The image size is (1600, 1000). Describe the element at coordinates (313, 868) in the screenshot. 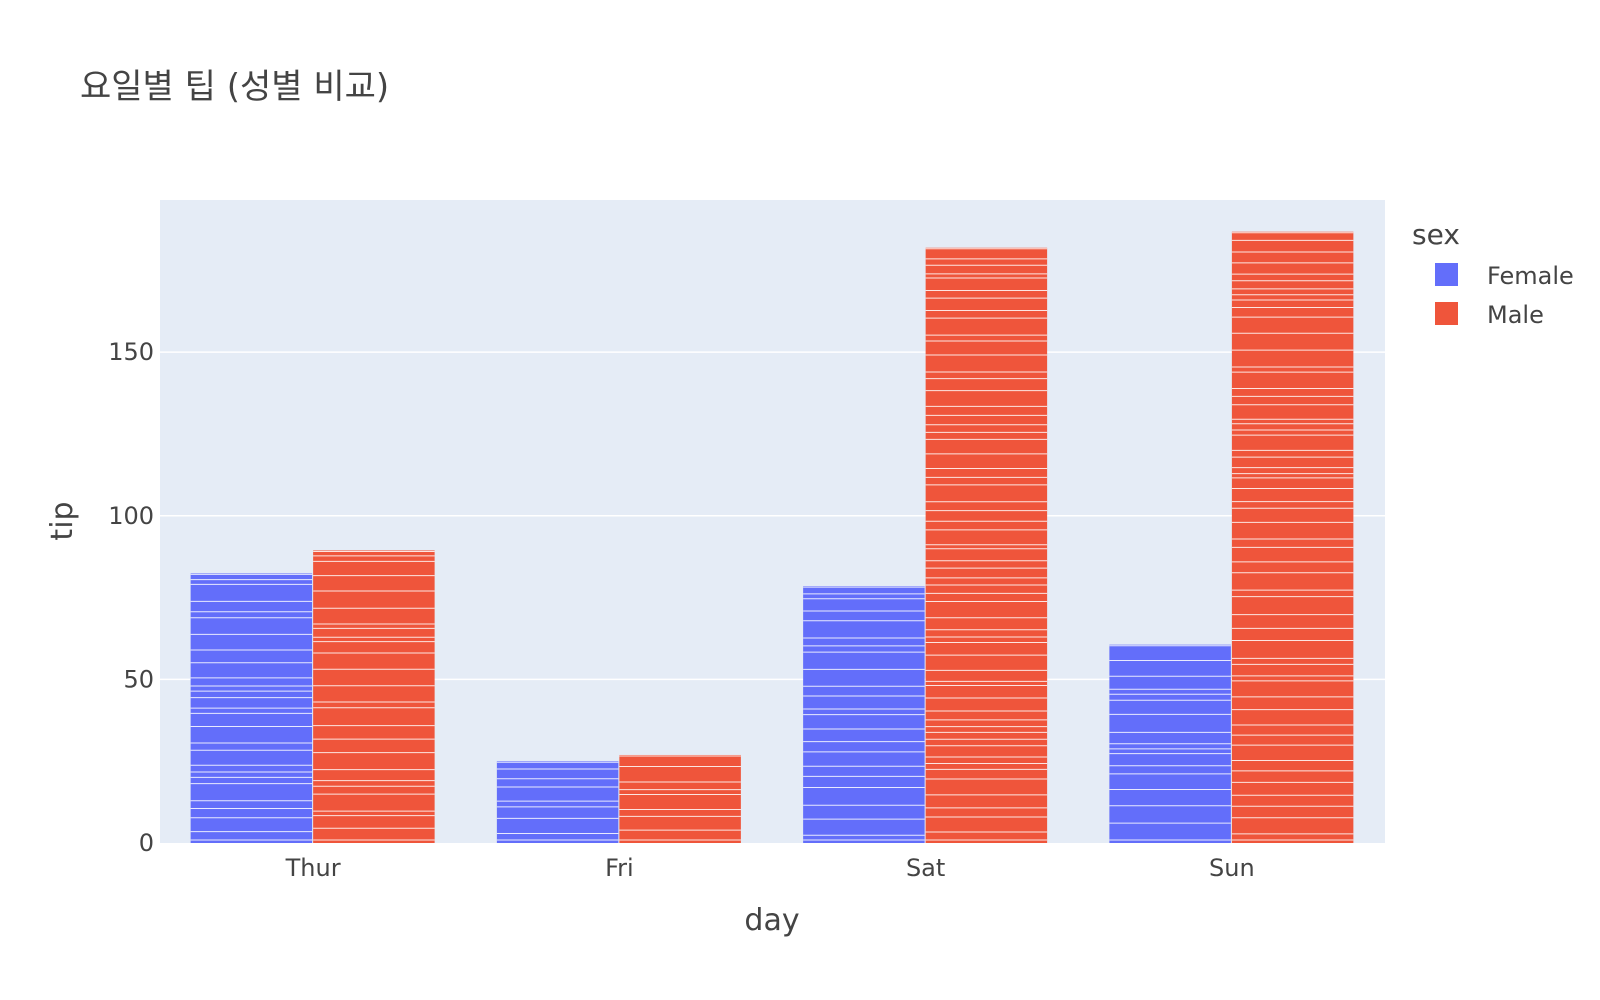

I see `x-tick-label: Thur` at that location.